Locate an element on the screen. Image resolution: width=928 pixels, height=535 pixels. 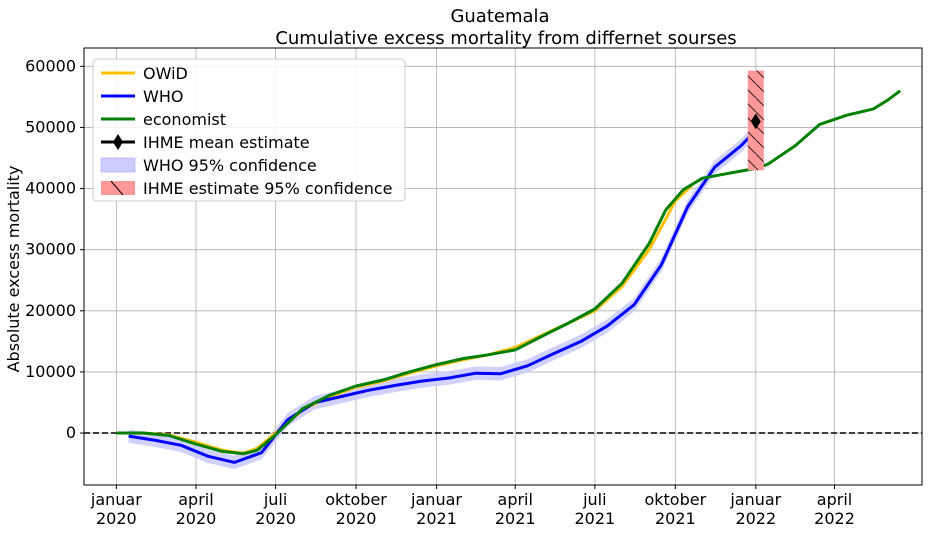
legend-hatch-line is located at coordinates (117, 188).